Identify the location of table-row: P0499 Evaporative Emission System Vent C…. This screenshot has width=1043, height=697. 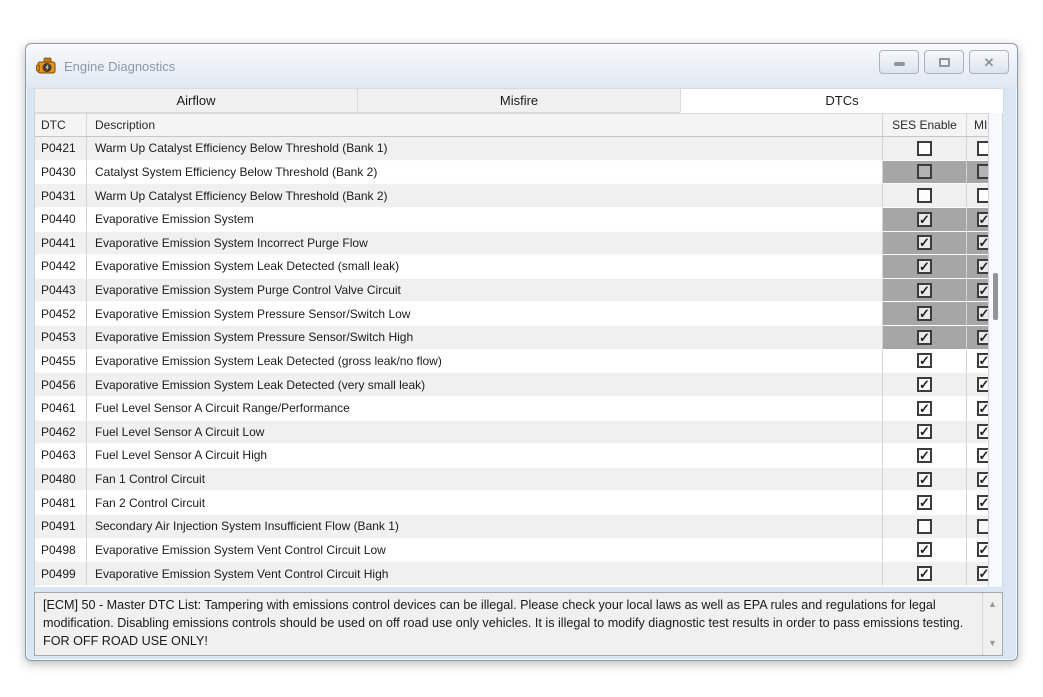
(518, 574).